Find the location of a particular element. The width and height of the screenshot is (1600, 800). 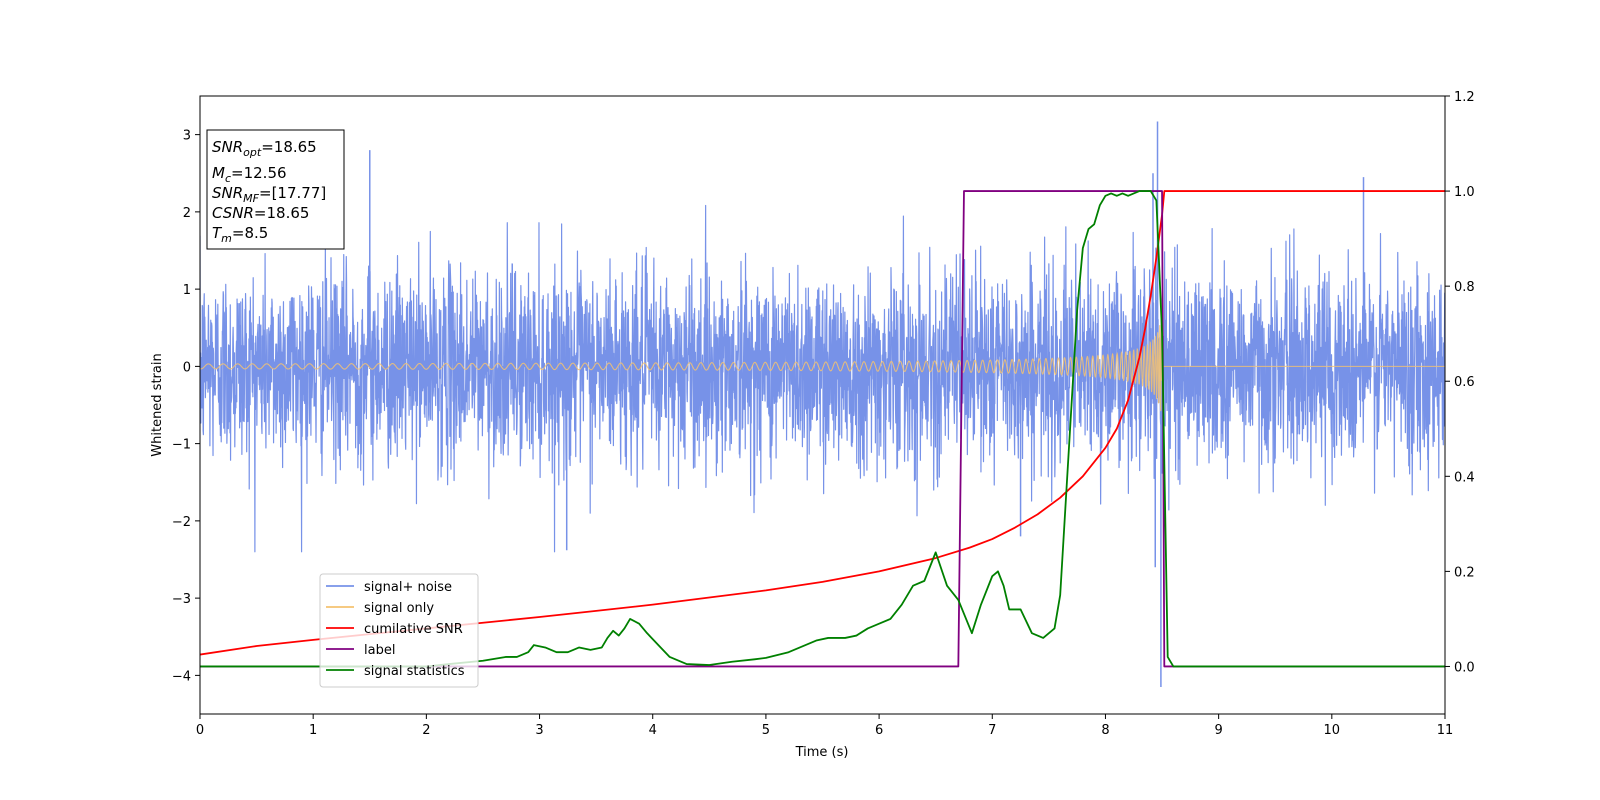

info-snr-opt: SNRopt=18.65 is located at coordinates (264, 148).